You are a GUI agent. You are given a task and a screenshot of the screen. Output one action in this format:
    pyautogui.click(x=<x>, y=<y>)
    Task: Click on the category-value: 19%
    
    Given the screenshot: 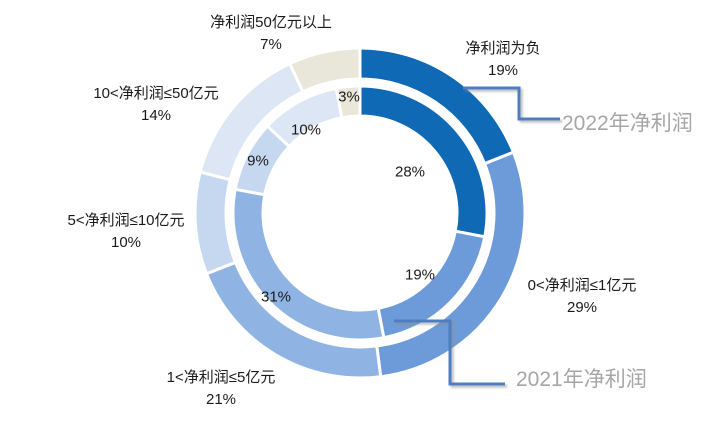 What is the action you would take?
    pyautogui.click(x=503, y=70)
    